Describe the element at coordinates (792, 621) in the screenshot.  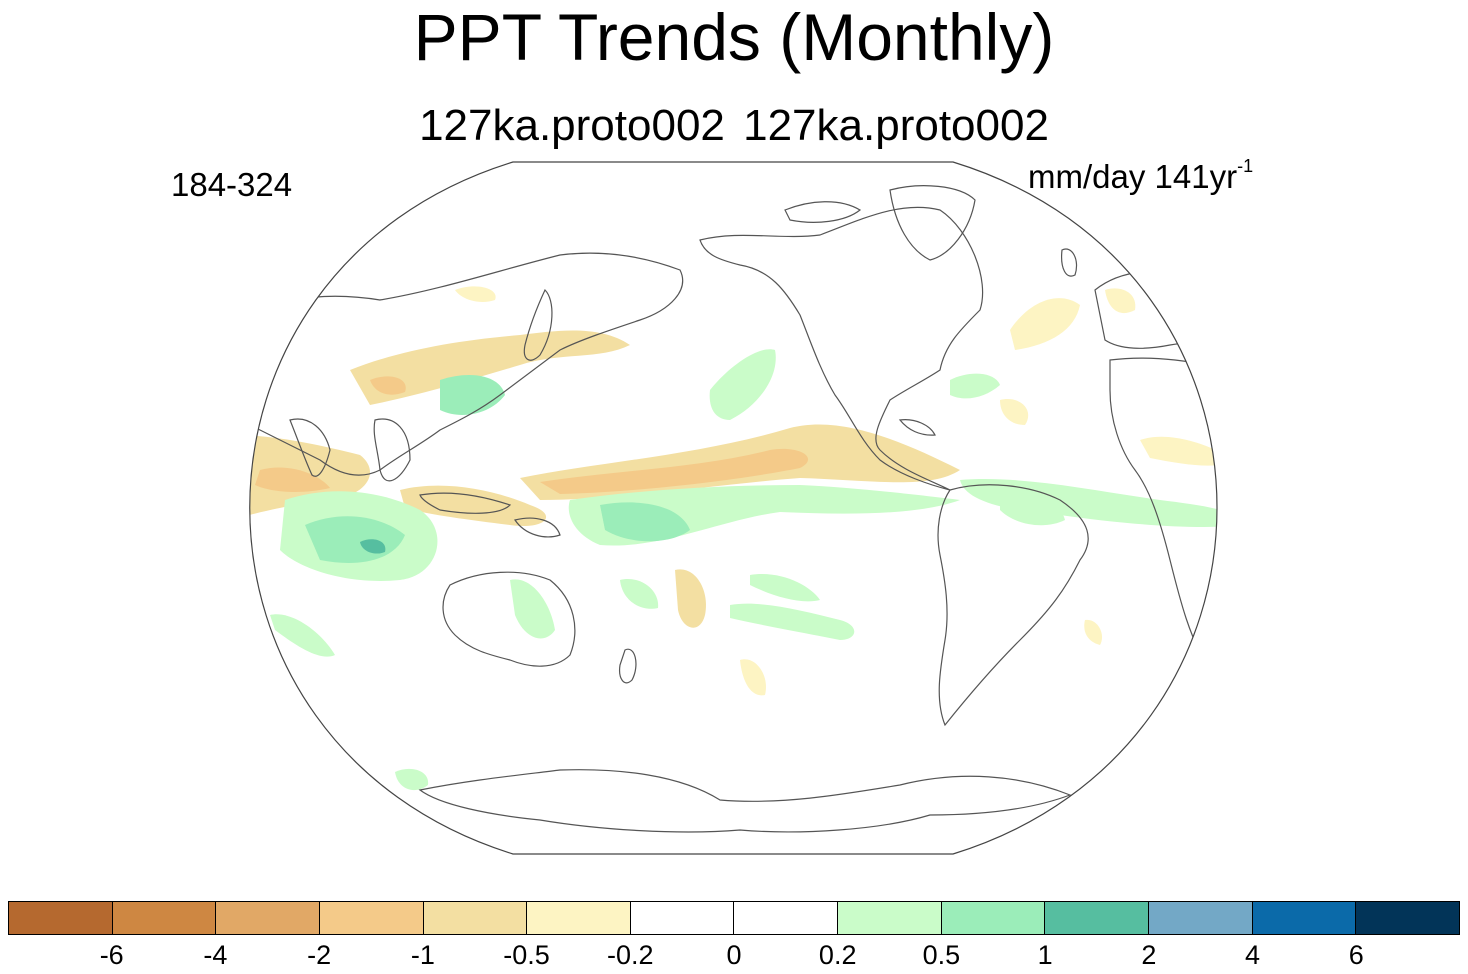
I see `wetting-region-south-pacific-band` at that location.